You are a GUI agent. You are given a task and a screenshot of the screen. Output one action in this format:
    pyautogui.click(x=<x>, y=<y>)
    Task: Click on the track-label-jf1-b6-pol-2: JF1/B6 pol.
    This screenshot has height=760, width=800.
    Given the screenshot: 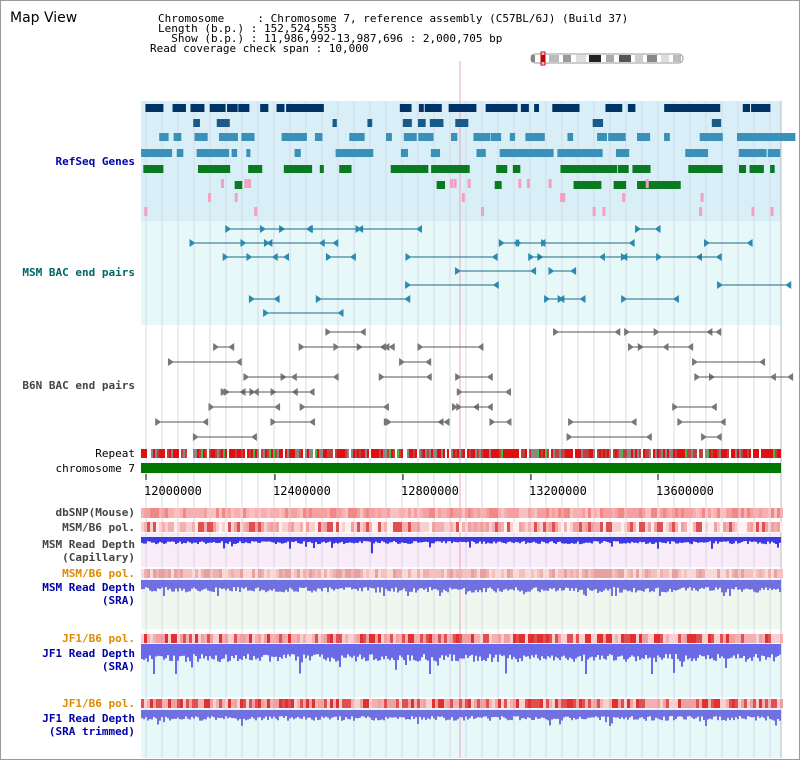 What is the action you would take?
    pyautogui.click(x=98, y=703)
    